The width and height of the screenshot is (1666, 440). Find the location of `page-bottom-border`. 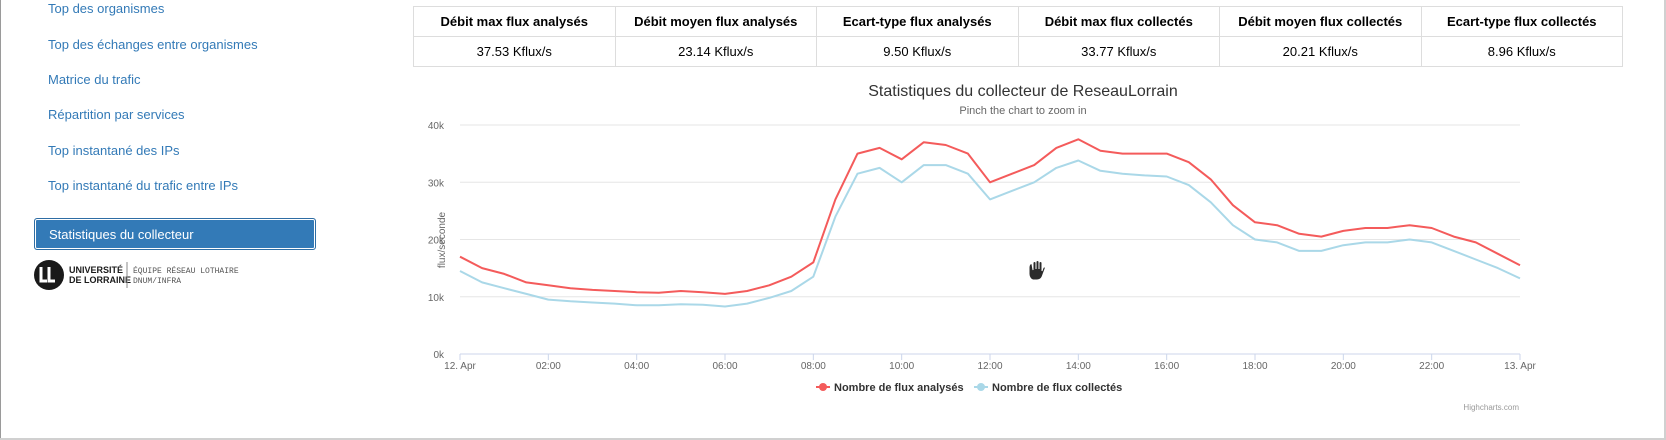

page-bottom-border is located at coordinates (833, 439).